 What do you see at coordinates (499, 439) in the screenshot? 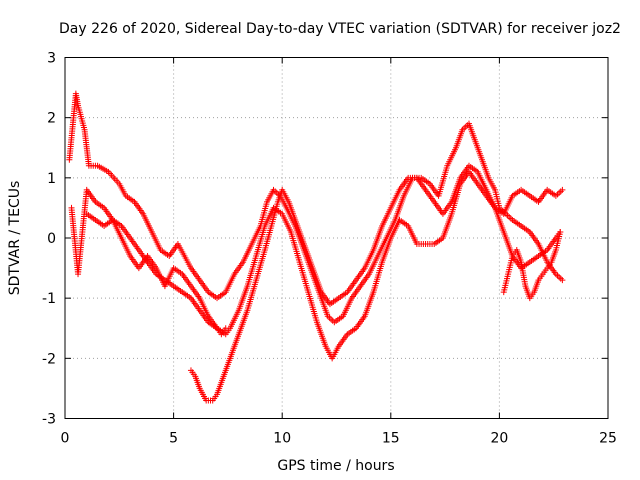
I see `x-tick-label: 20` at bounding box center [499, 439].